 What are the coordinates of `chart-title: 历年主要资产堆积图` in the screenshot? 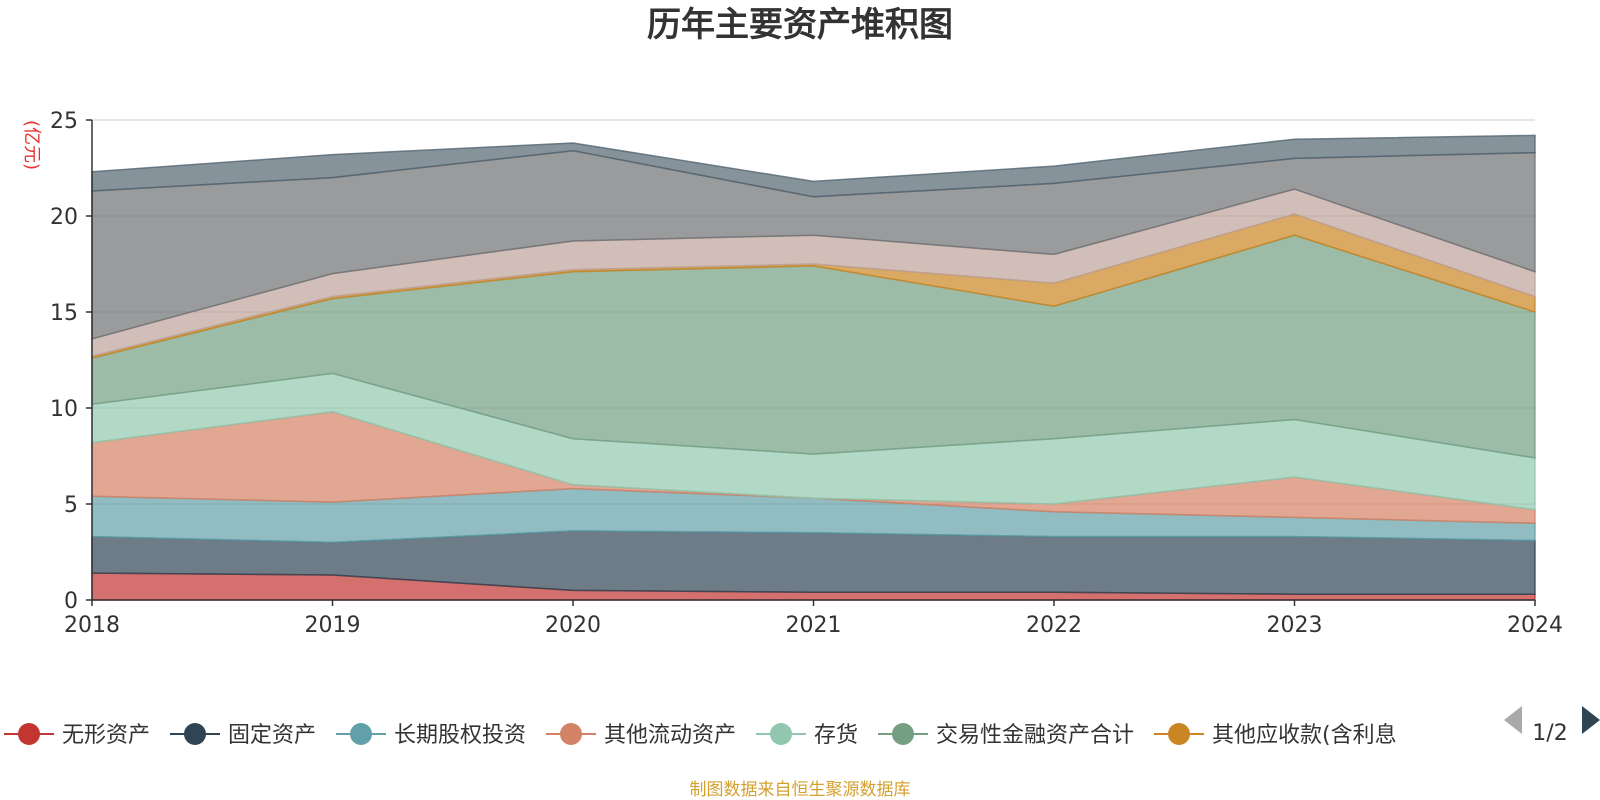 It's located at (800, 25).